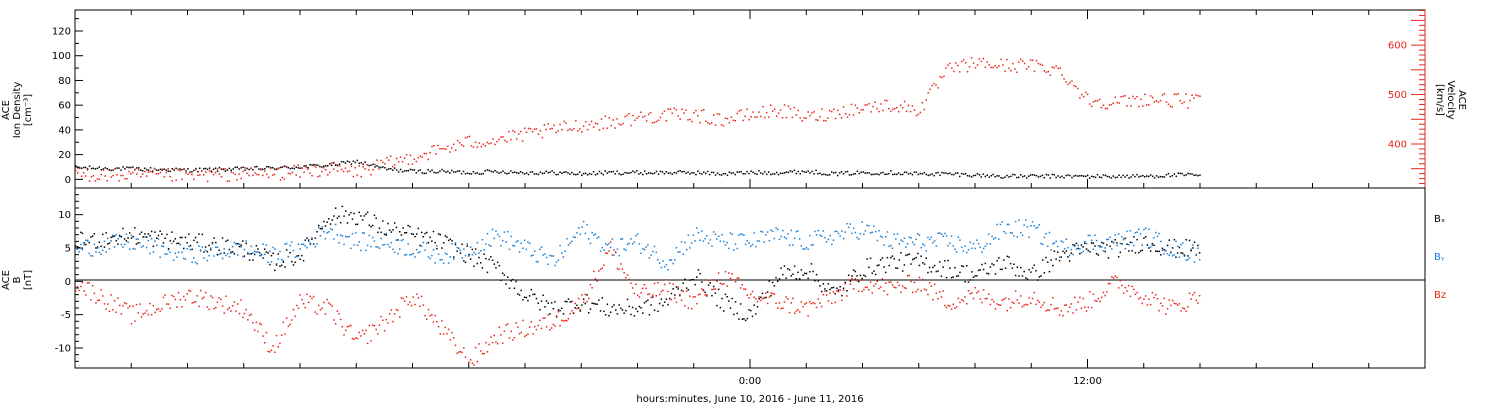 This screenshot has height=410, width=1500. Describe the element at coordinates (1397, 95) in the screenshot. I see `velocity-tick-label: 500` at that location.